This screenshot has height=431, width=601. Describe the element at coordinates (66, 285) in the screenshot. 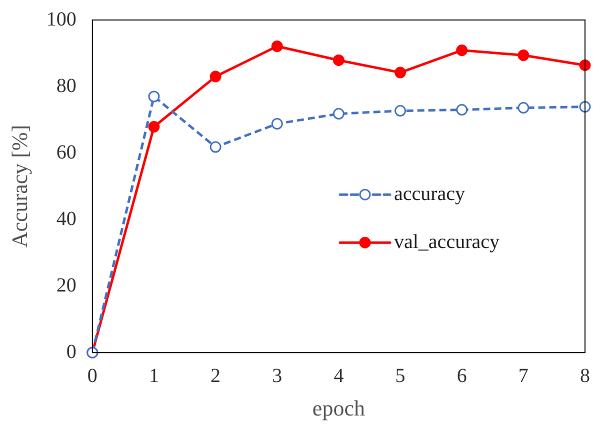

I see `y-tick-label: 20` at that location.